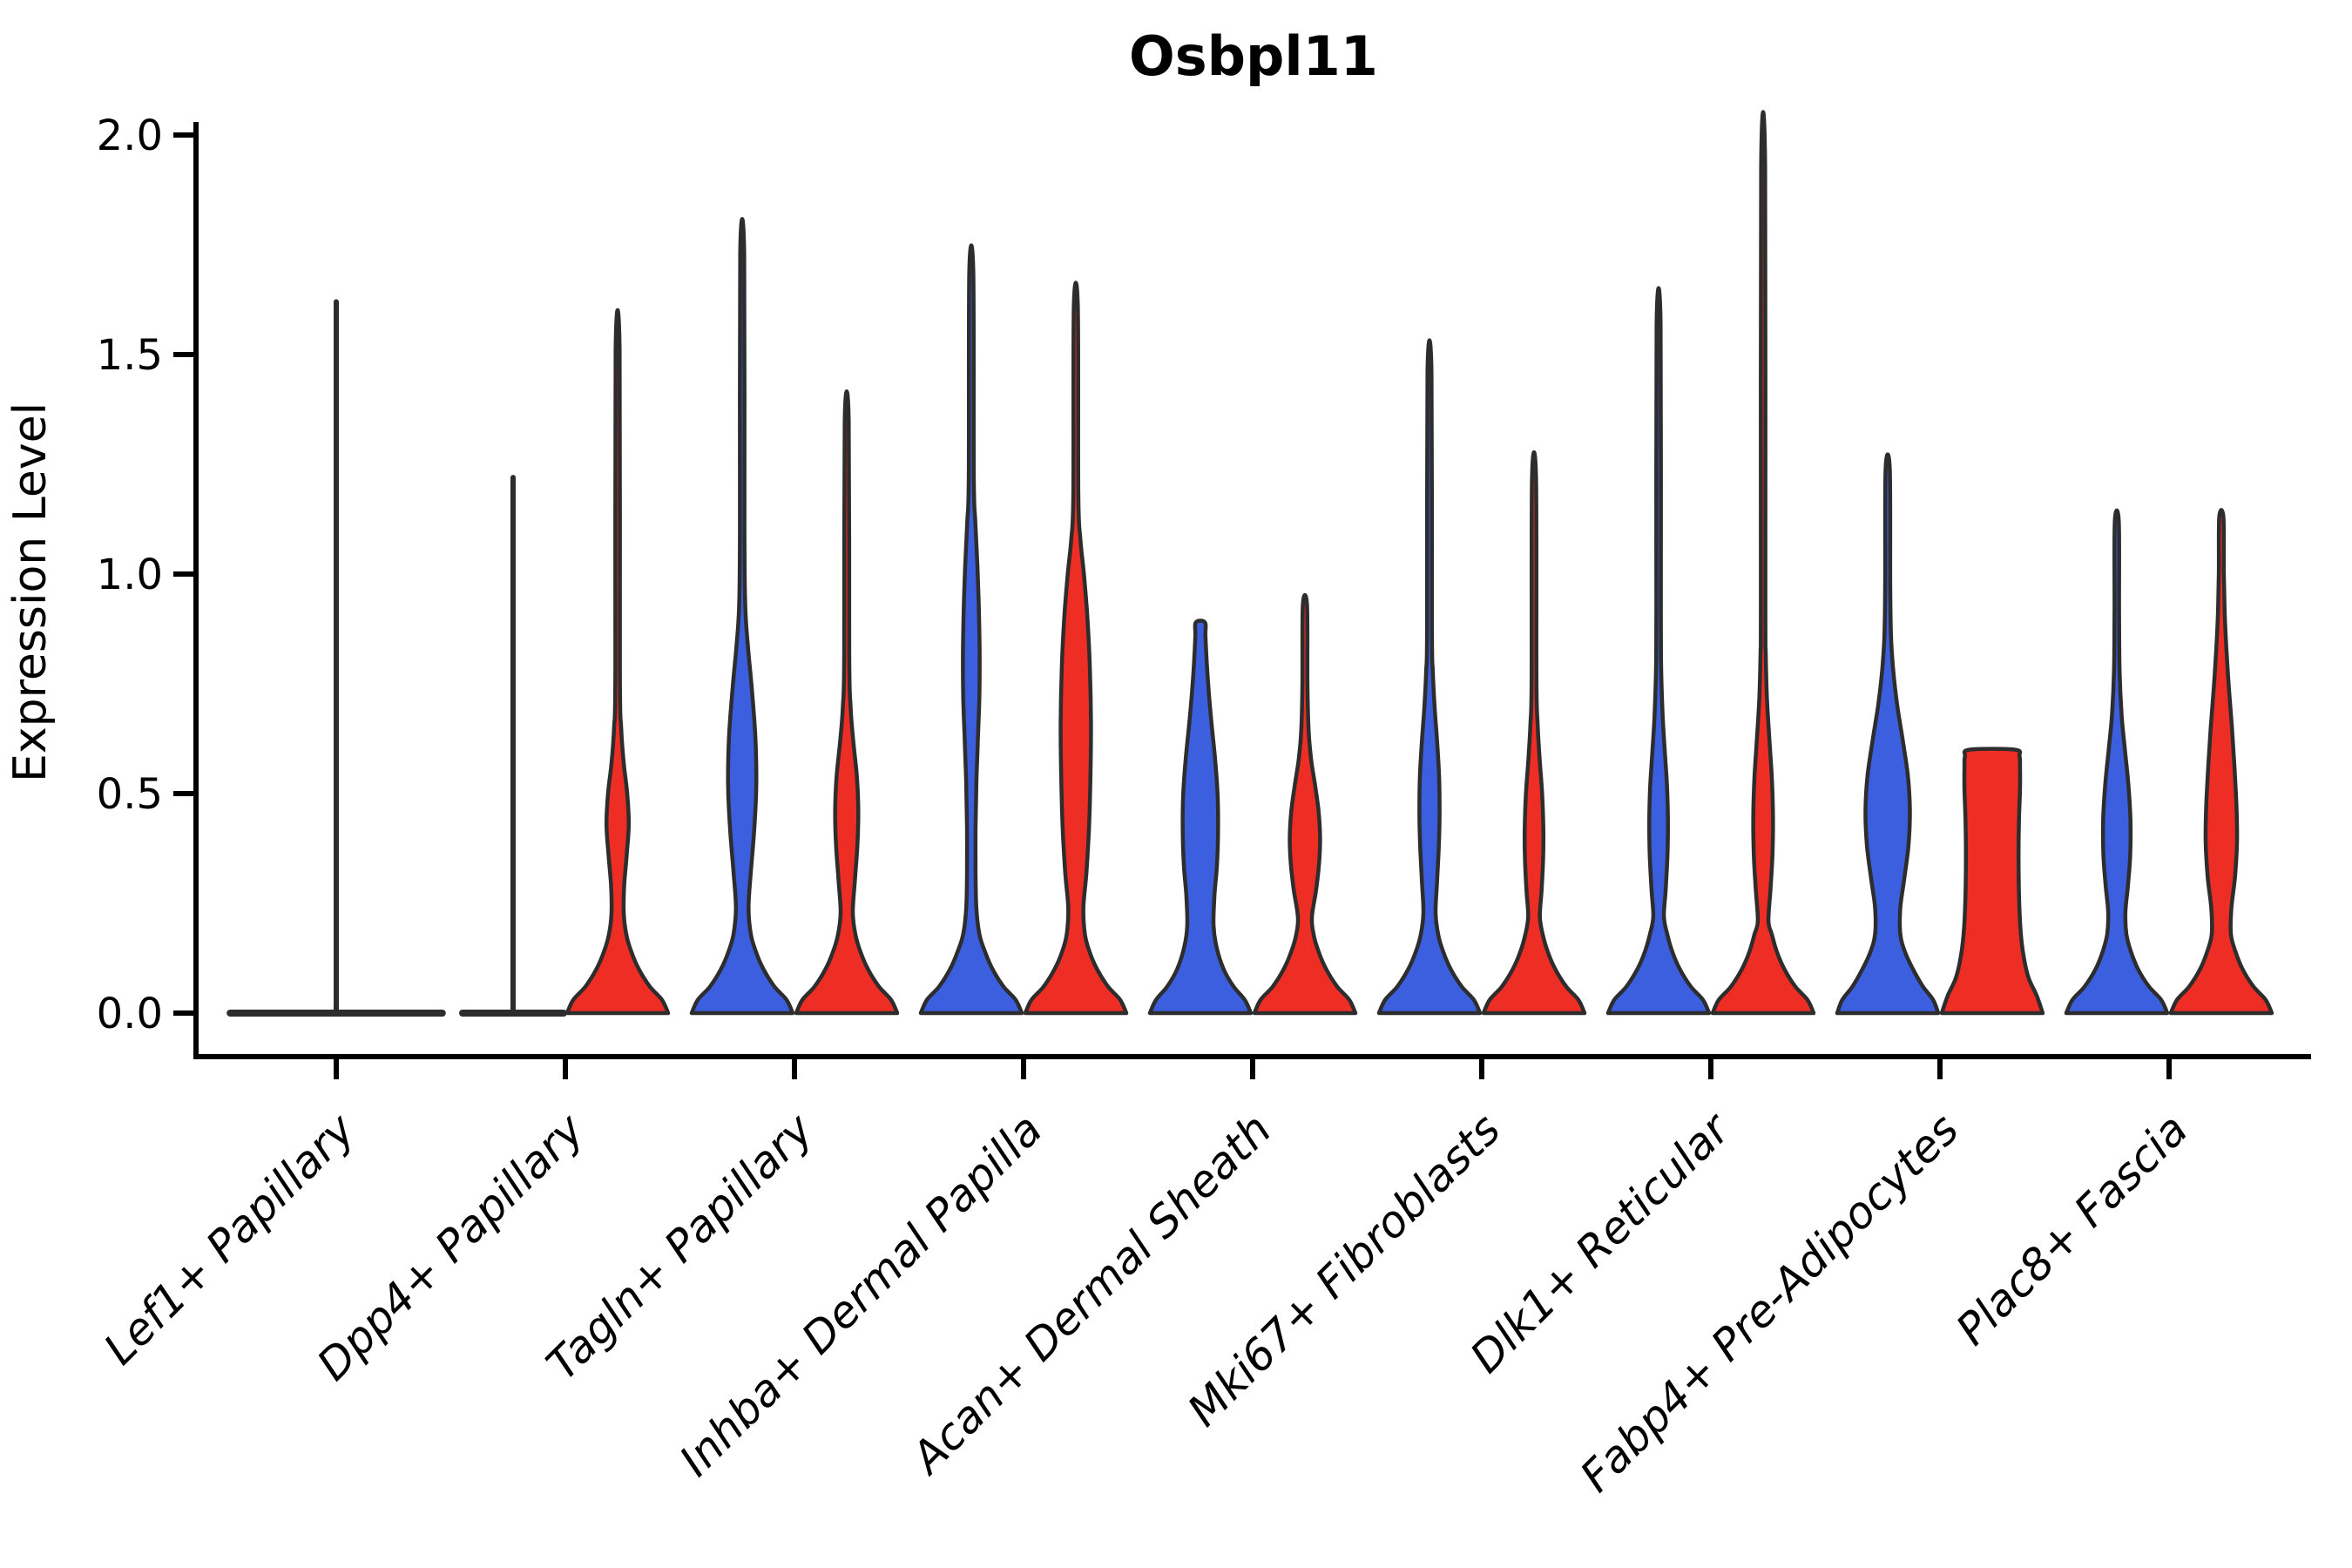  What do you see at coordinates (1770, 1303) in the screenshot?
I see `x-tick-label: Fabp4+ Pre-Adipocytes` at bounding box center [1770, 1303].